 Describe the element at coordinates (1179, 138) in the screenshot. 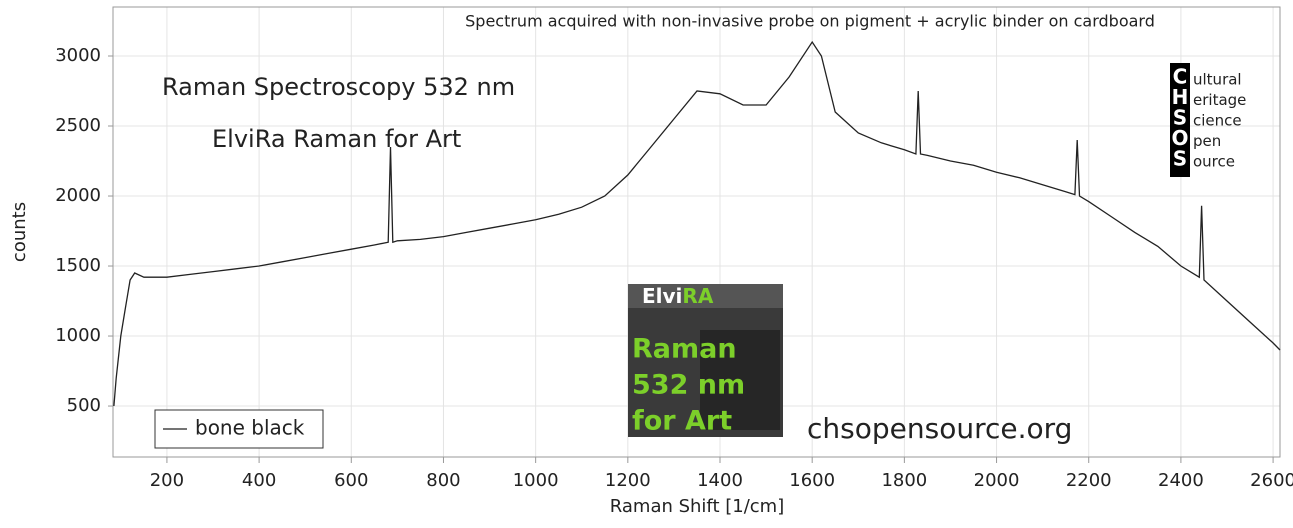

I see `logo-letter: O` at that location.